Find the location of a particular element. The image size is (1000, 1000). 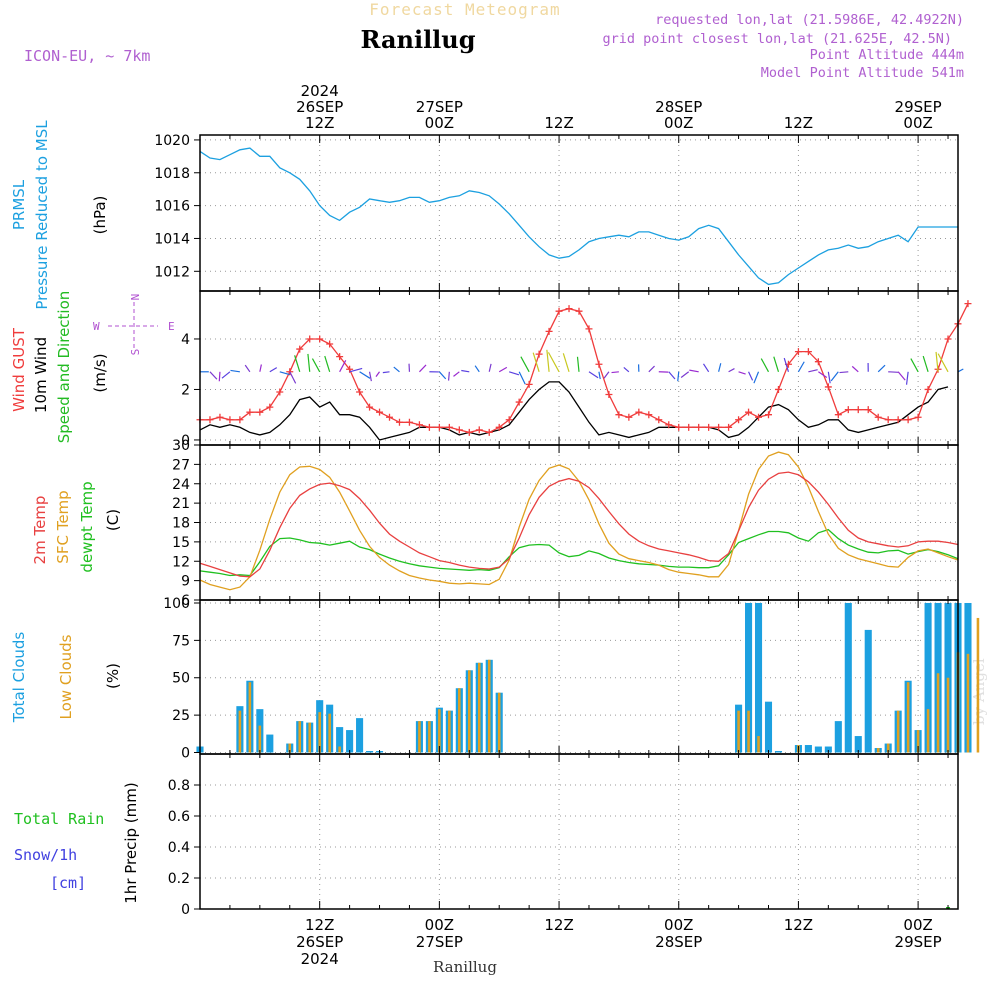

forecast-title: Forecast Meteogram is located at coordinates (464, 9).